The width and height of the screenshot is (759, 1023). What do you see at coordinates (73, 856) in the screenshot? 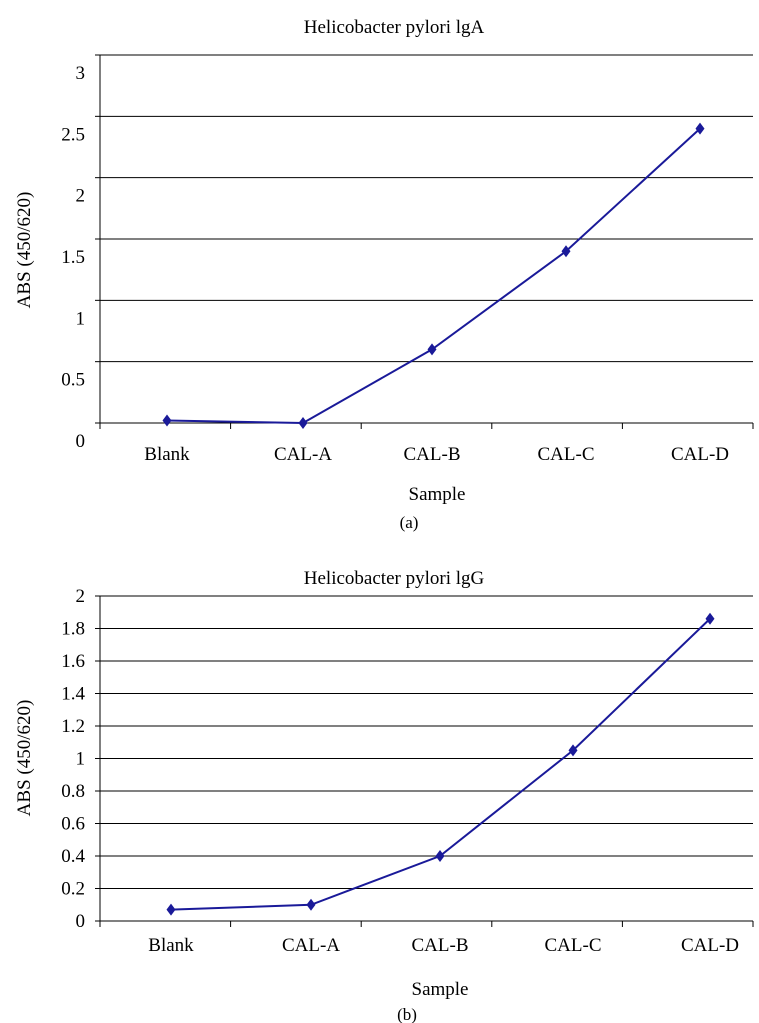
I see `y-tick-label: 0.4` at bounding box center [73, 856].